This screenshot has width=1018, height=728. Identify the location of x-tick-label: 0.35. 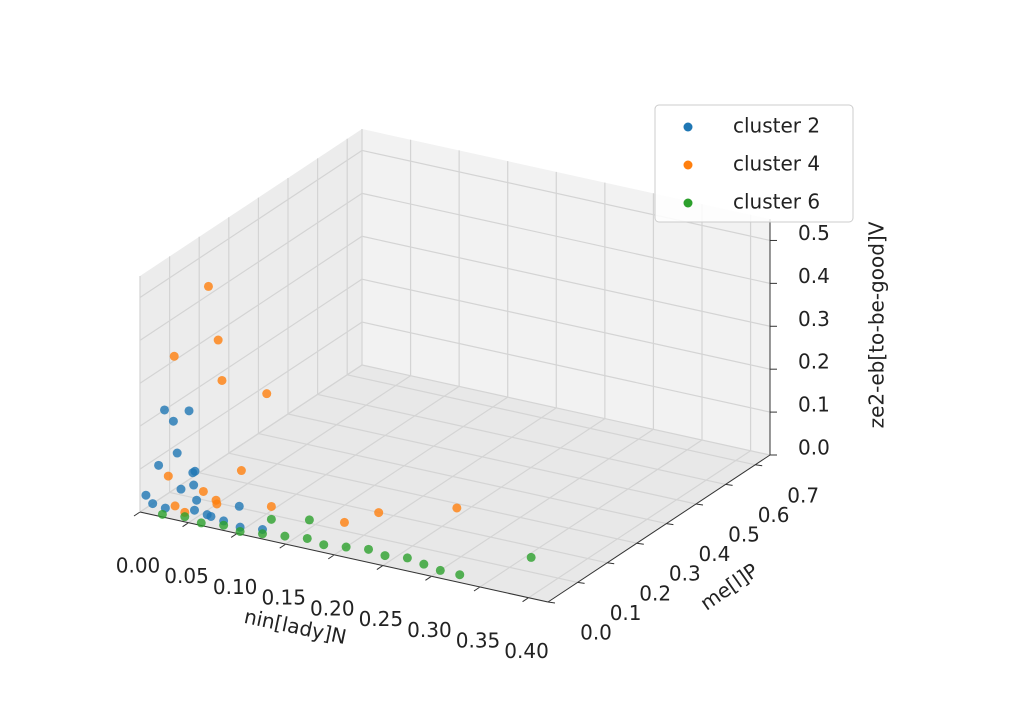
(478, 641).